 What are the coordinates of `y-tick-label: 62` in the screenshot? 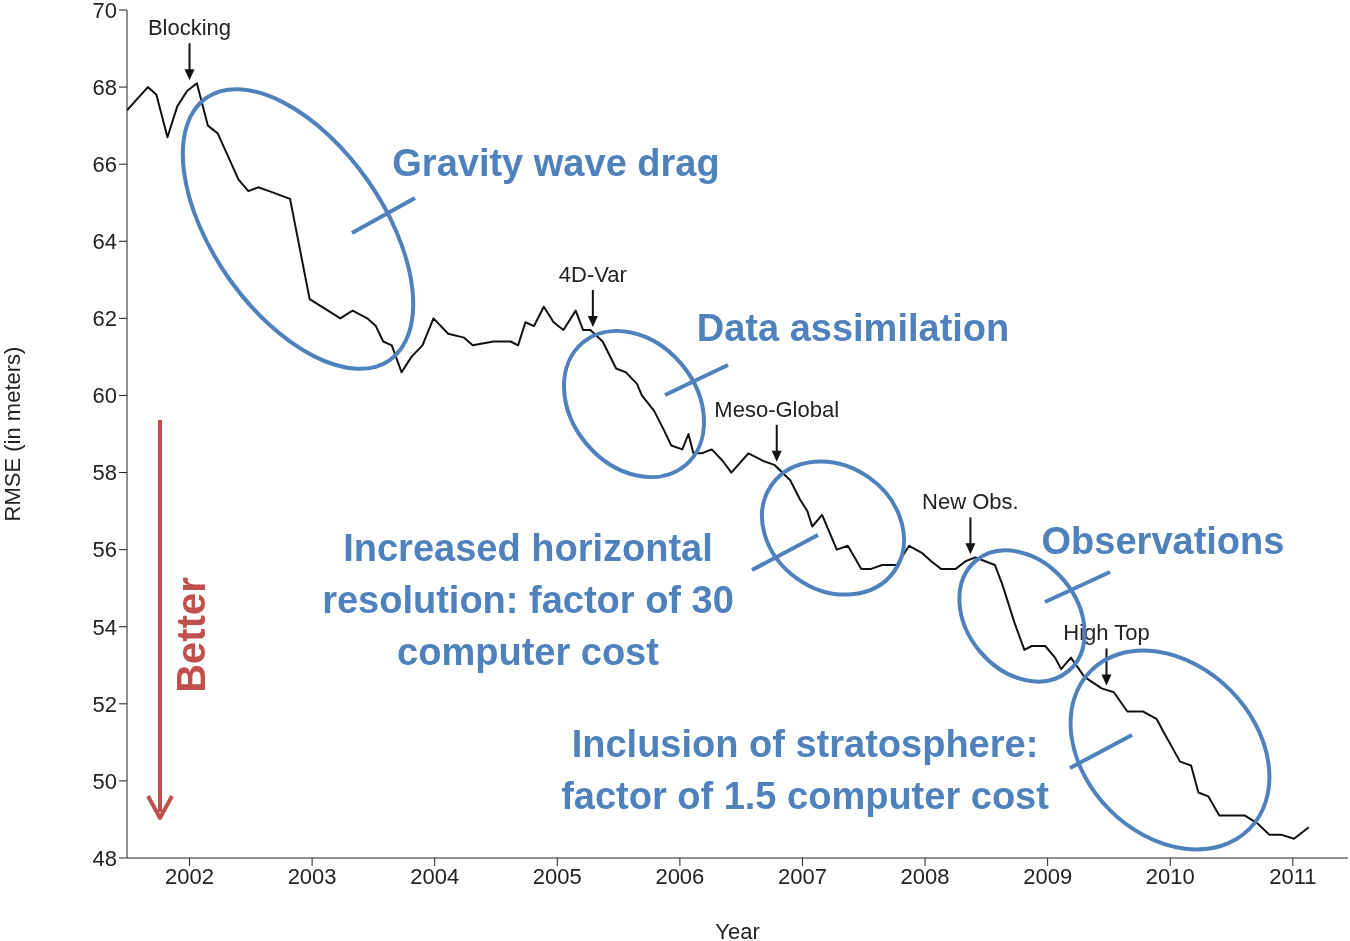 It's located at (104, 319).